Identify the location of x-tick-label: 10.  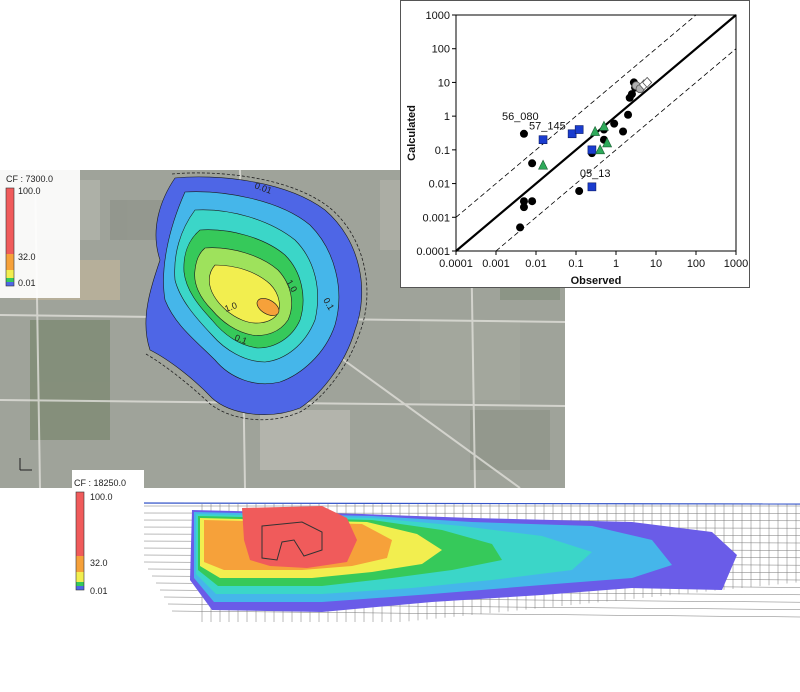
(656, 264).